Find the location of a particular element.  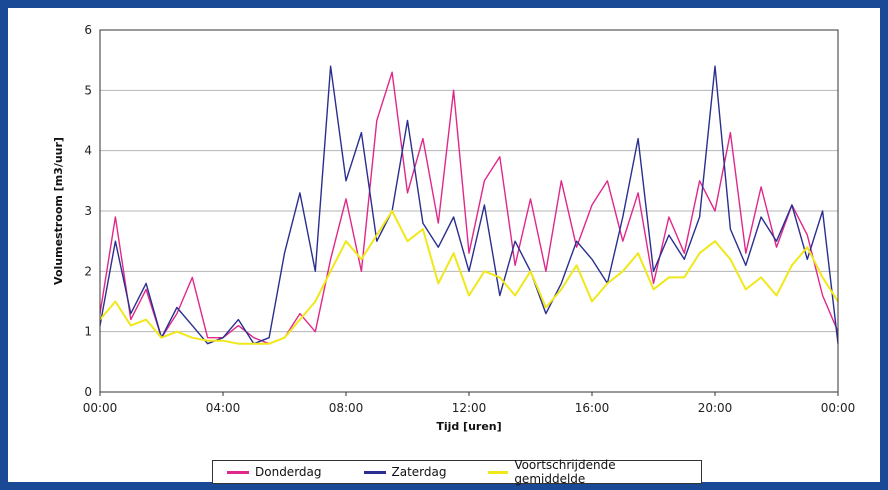

x-tick-label: 08:00 is located at coordinates (346, 408).